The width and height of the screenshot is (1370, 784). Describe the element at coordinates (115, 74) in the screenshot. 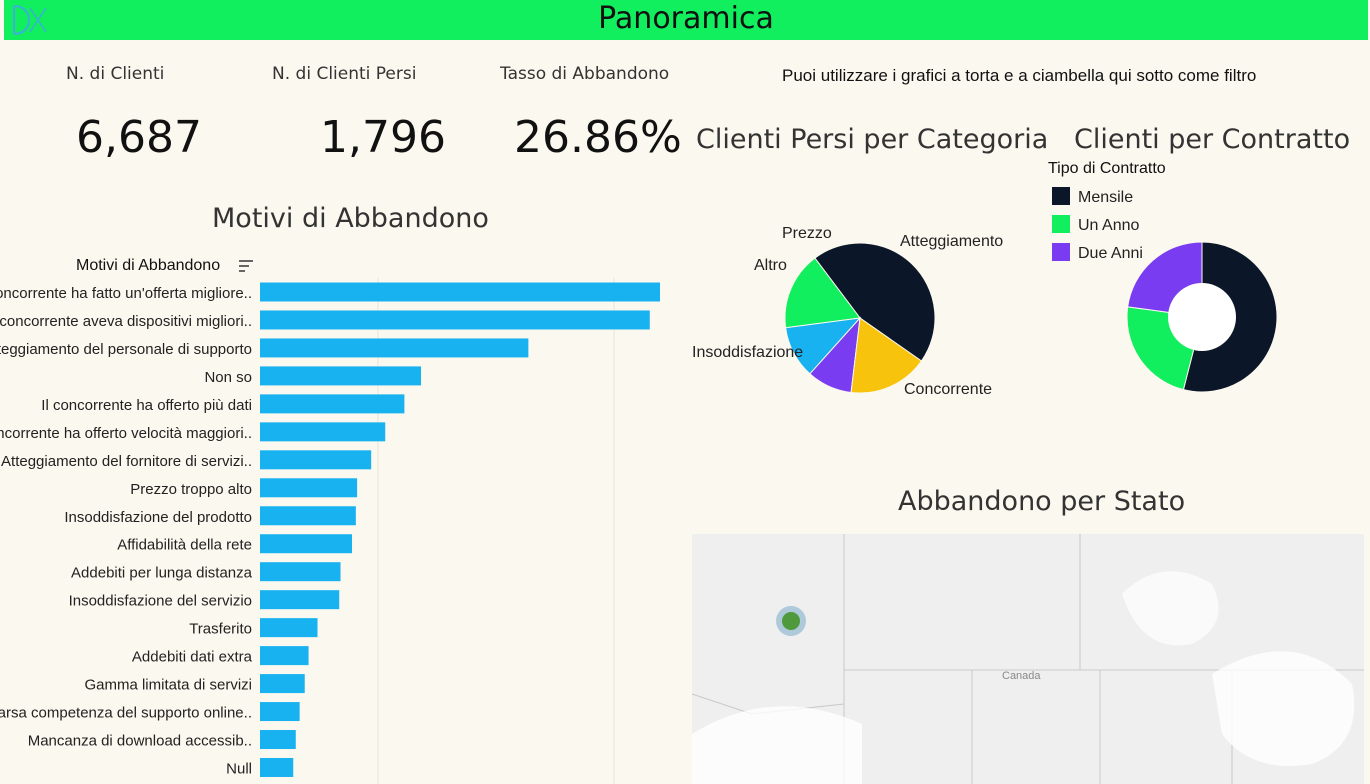

I see `kpi-label-customers: N. di Clienti` at that location.